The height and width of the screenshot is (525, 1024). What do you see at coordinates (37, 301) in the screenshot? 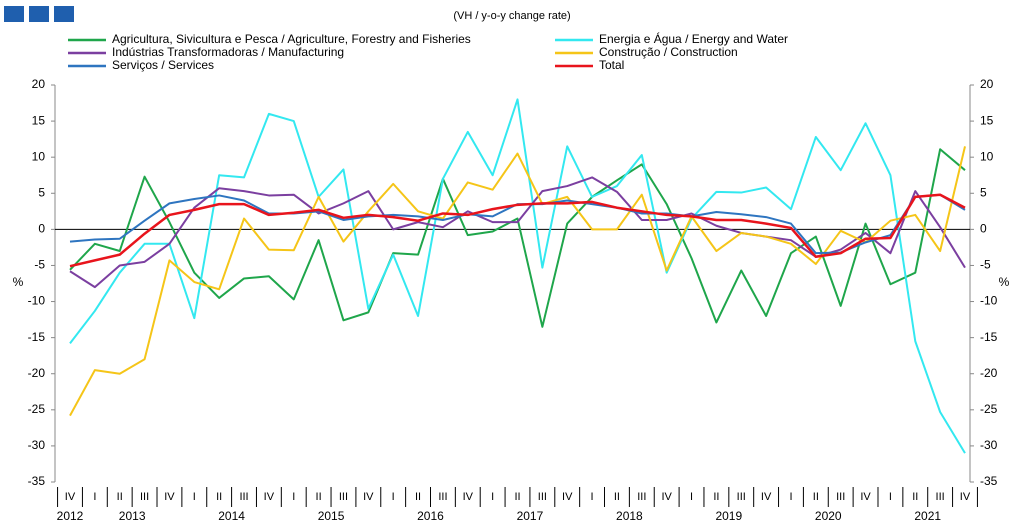
I see `y-tick-label: -10` at bounding box center [37, 301].